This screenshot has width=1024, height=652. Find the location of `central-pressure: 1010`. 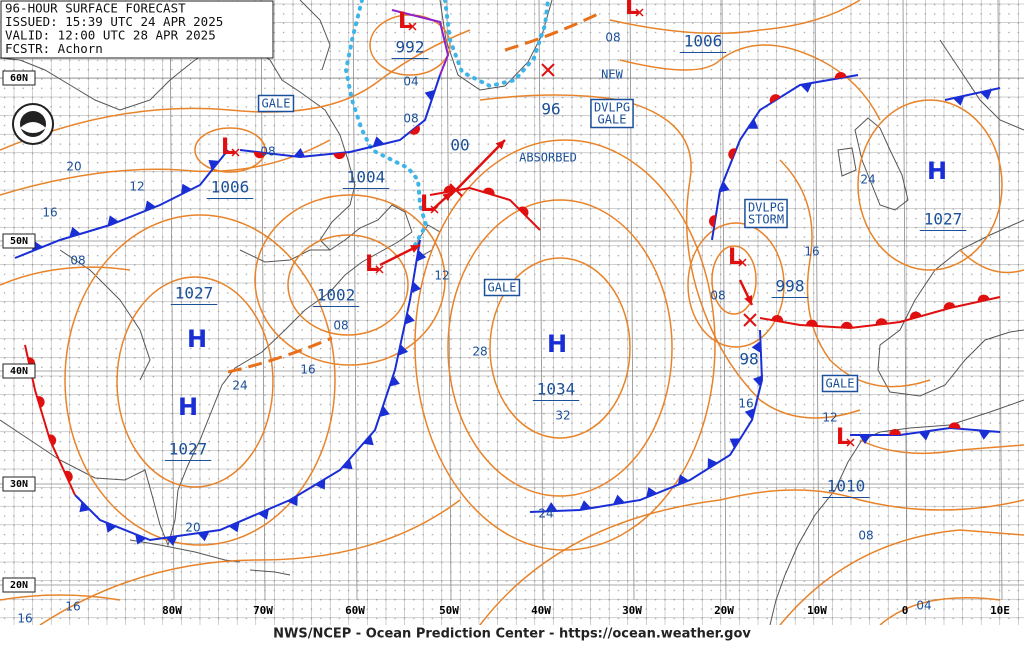

central-pressure: 1010 is located at coordinates (846, 486).